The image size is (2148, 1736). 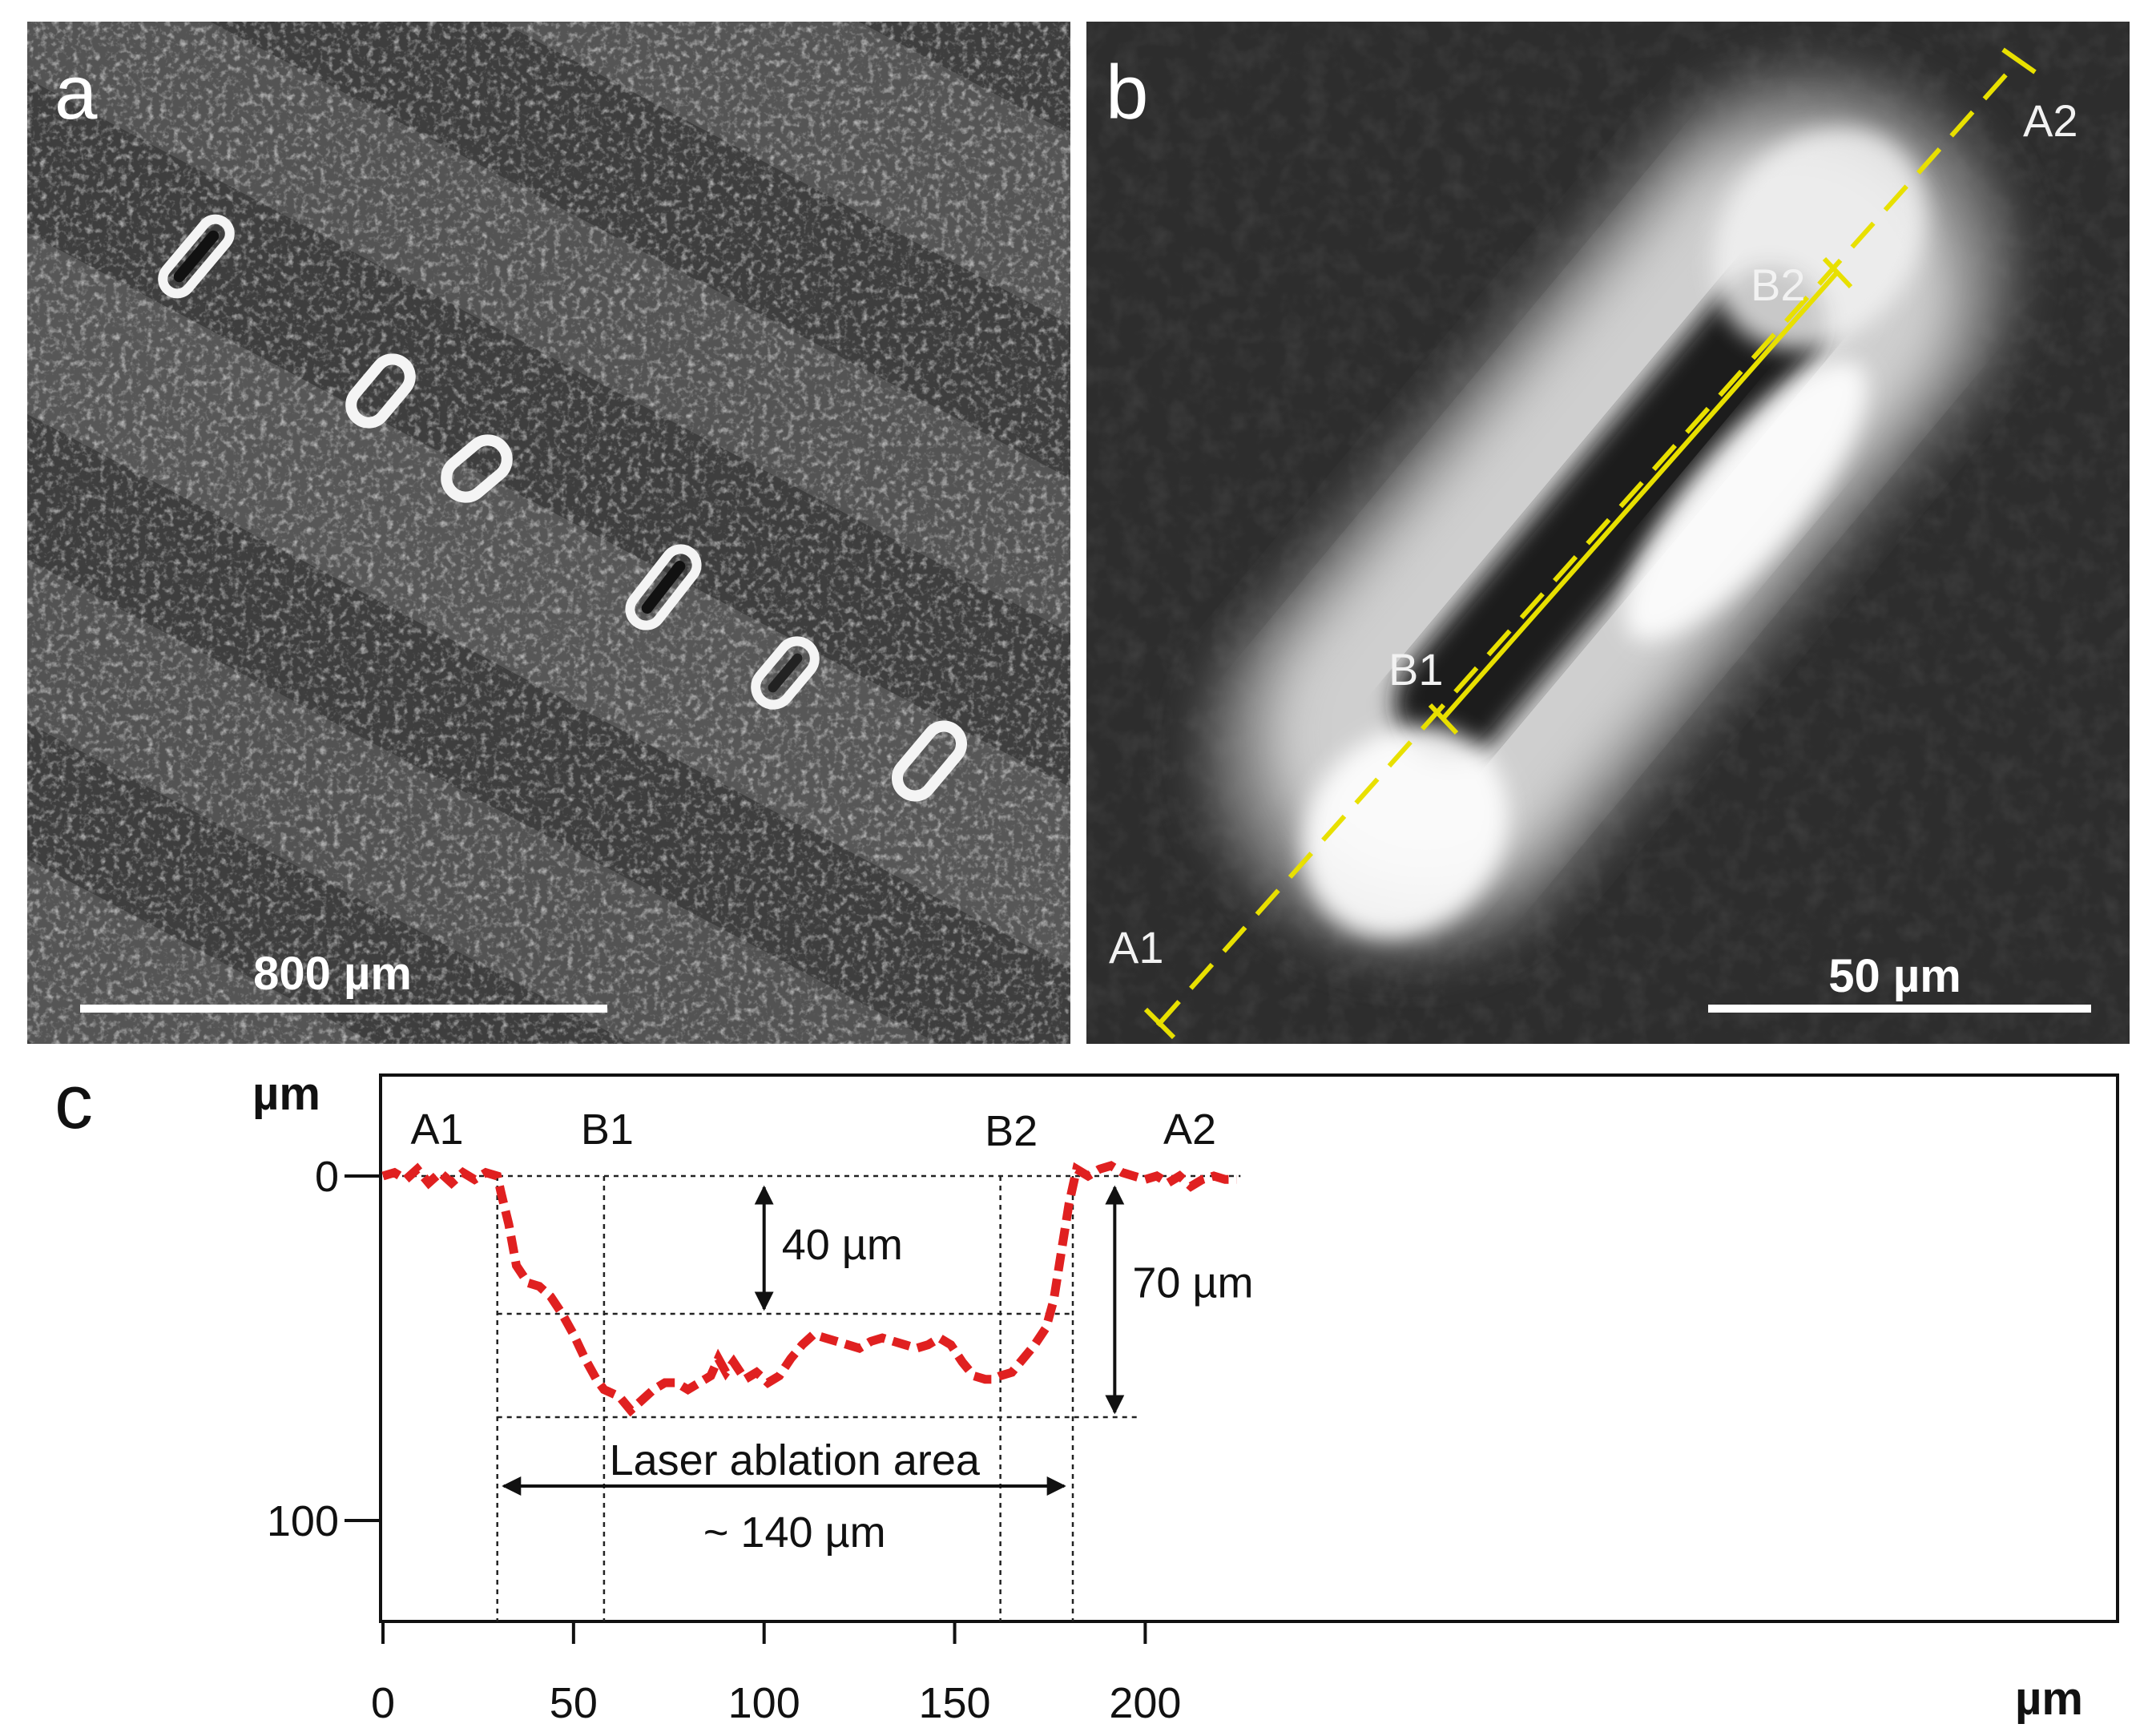 What do you see at coordinates (795, 1460) in the screenshot?
I see `area-label: Laser ablation area` at bounding box center [795, 1460].